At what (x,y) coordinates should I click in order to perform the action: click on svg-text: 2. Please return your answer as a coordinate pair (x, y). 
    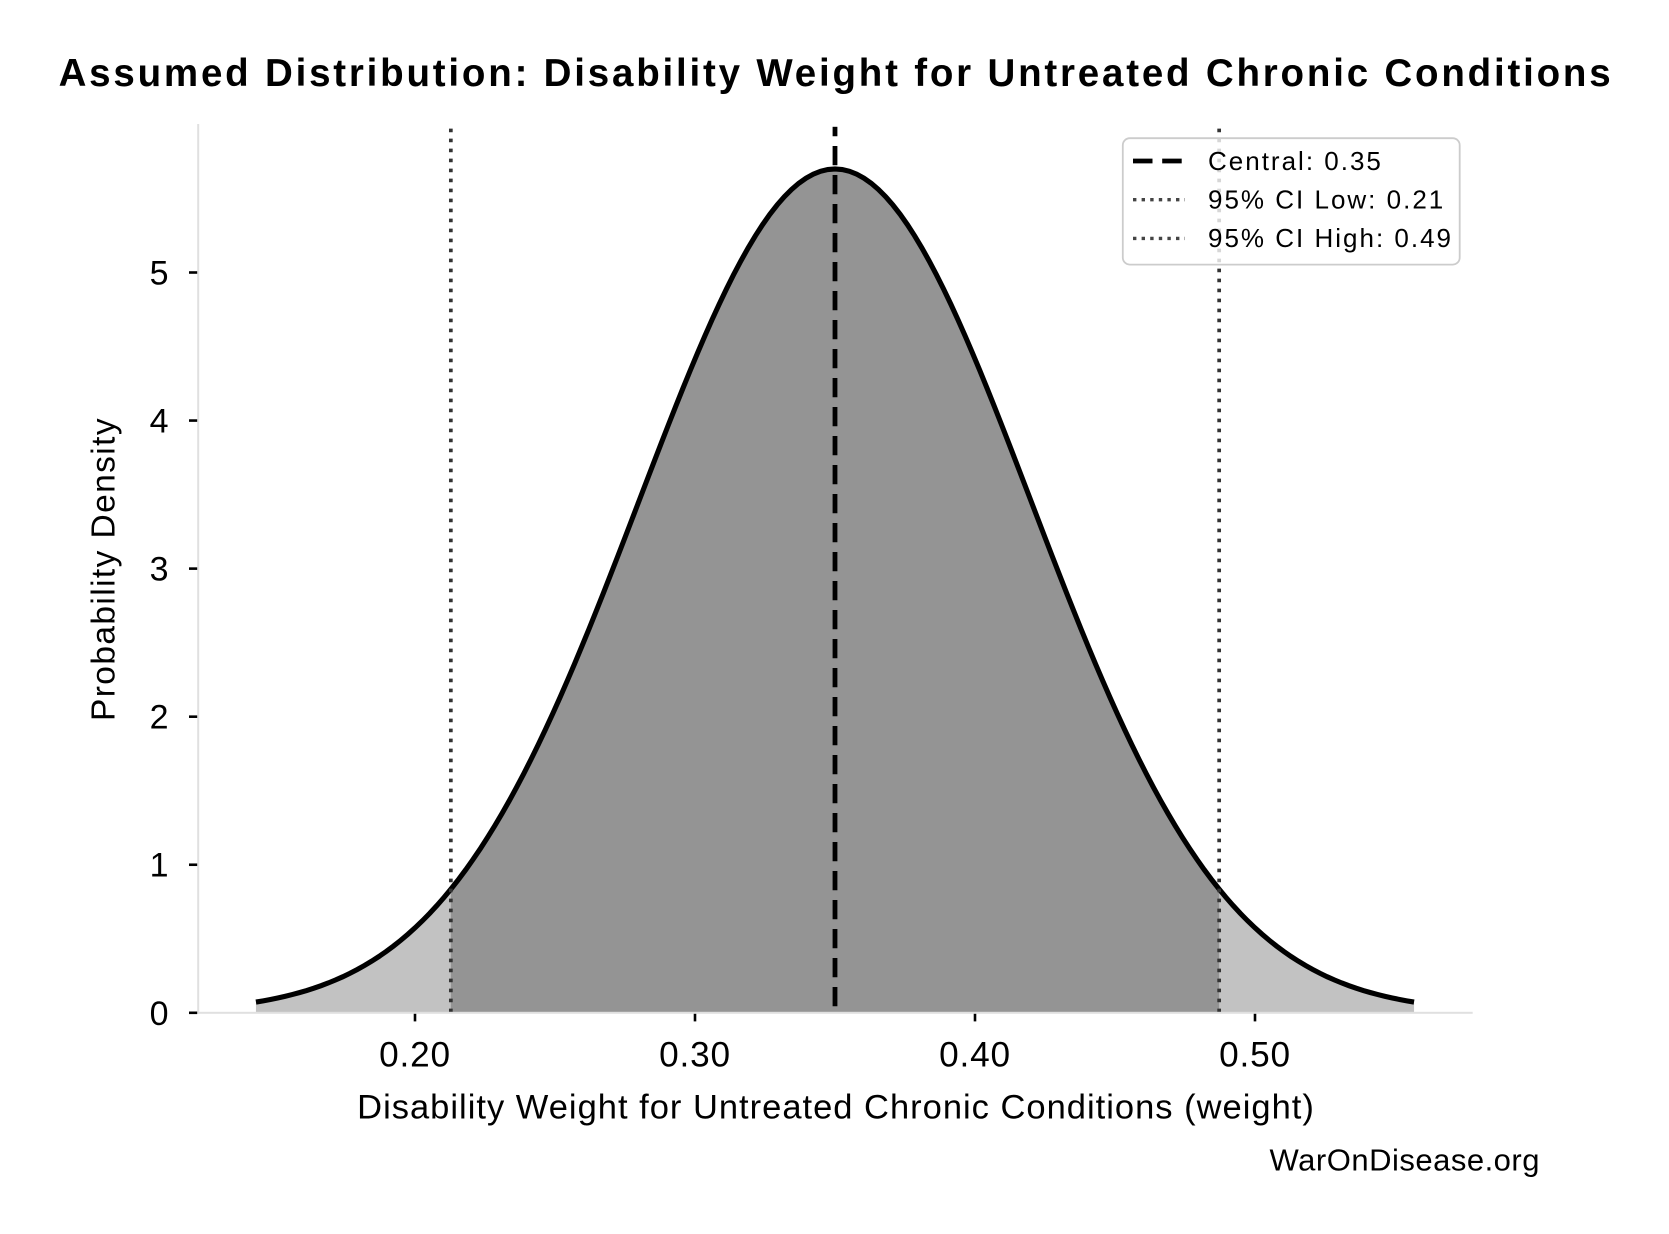
    Looking at the image, I should click on (159, 718).